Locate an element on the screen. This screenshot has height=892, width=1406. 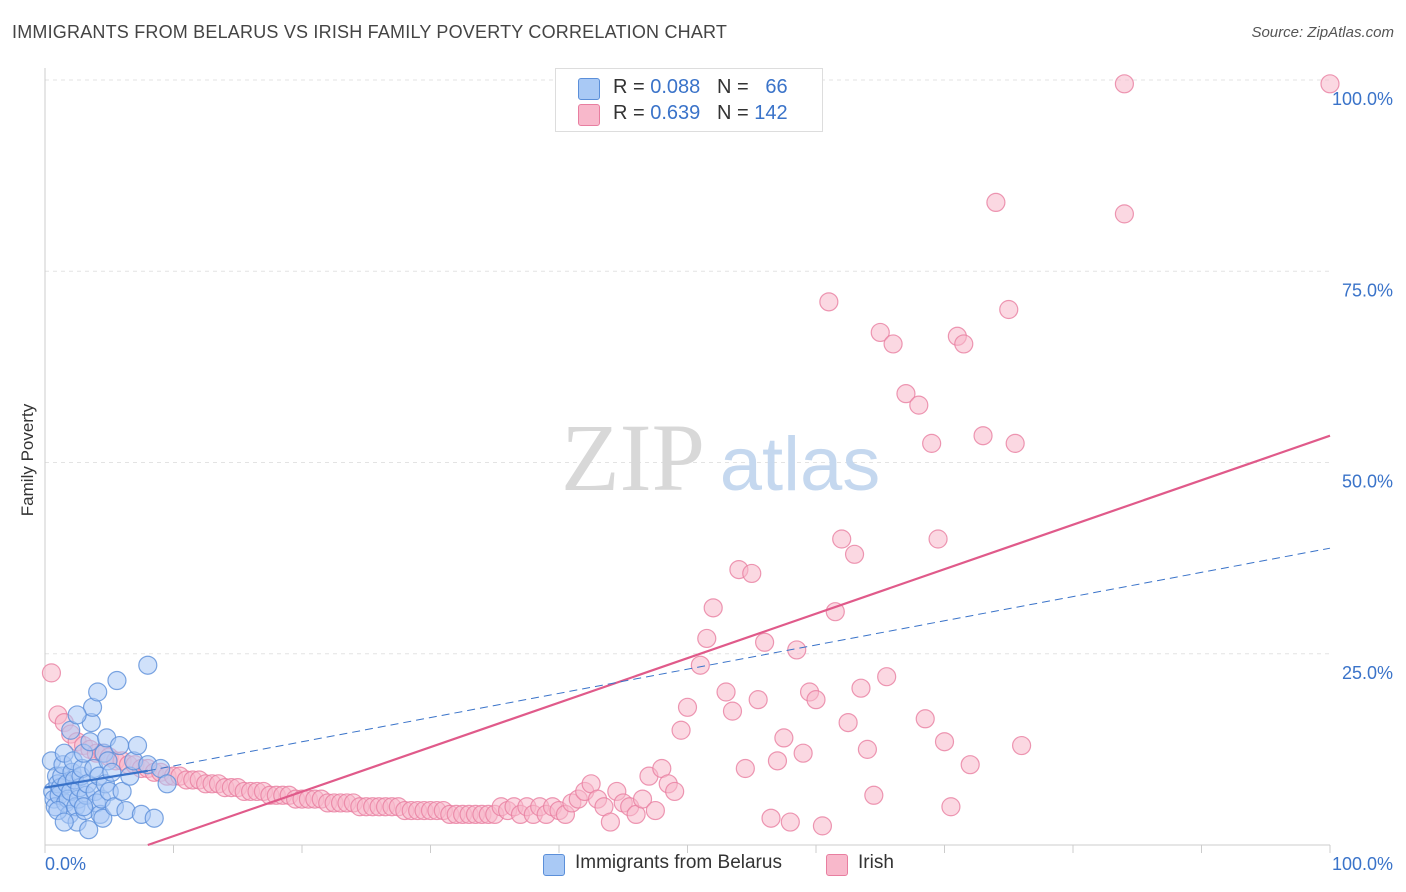
belarus-trend-line is located at coordinates (96, 779).